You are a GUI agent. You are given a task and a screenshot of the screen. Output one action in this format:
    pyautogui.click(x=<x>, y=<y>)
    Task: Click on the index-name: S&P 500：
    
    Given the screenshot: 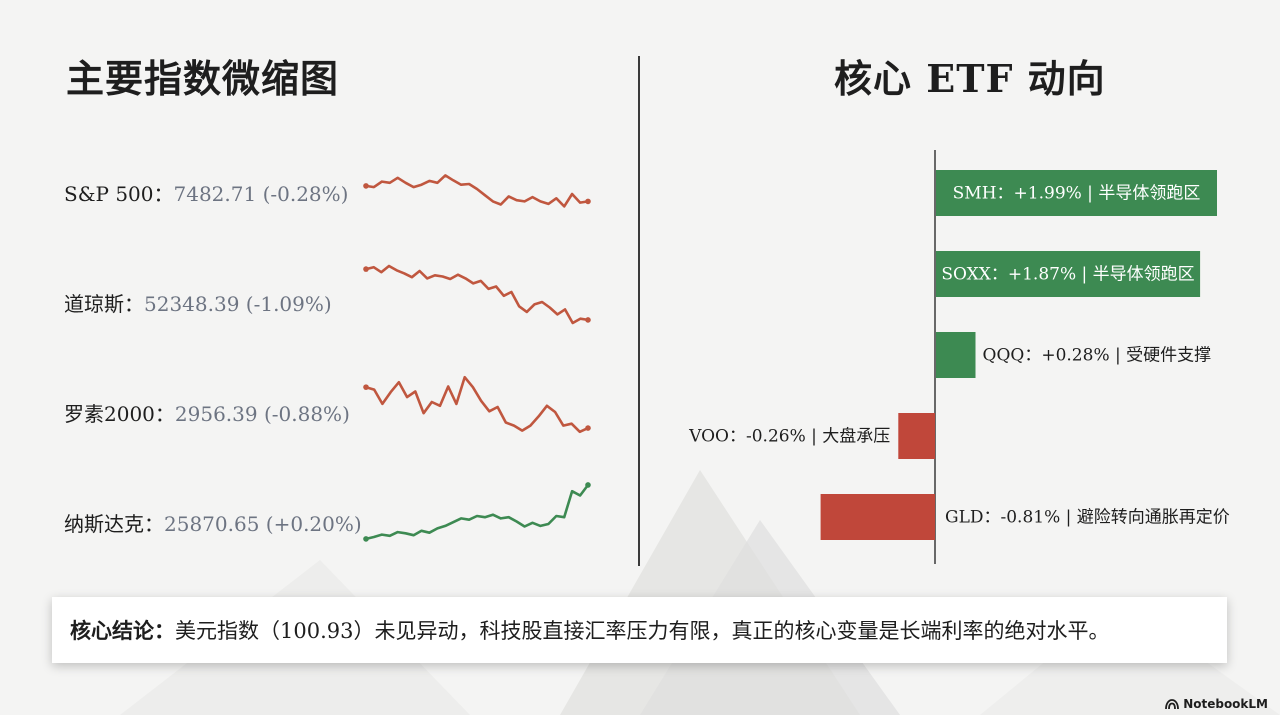 What is the action you would take?
    pyautogui.click(x=119, y=194)
    